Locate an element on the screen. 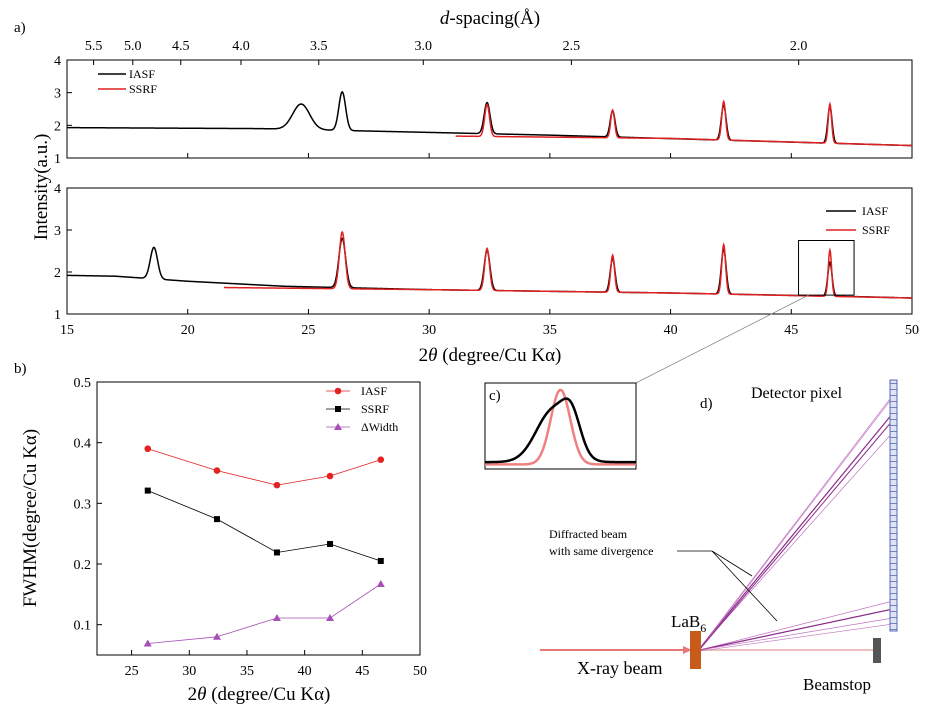 Image resolution: width=934 pixels, height=707 pixels. lab6-sample is located at coordinates (695, 650).